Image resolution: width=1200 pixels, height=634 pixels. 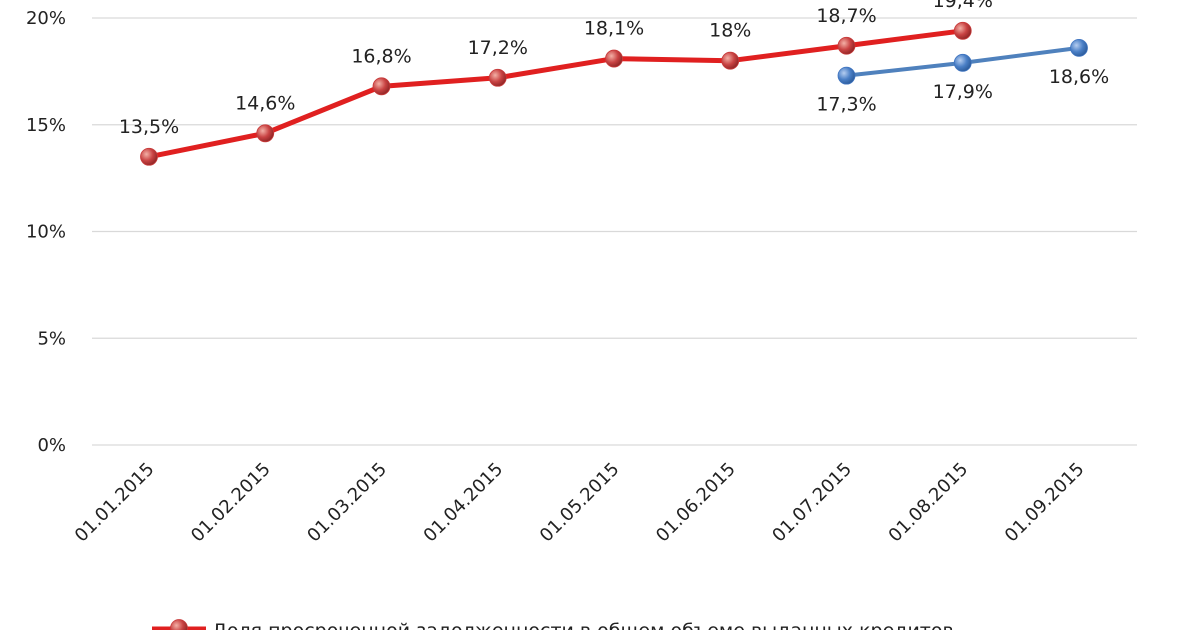 I want to click on data-label: 18,1%, so click(x=614, y=29).